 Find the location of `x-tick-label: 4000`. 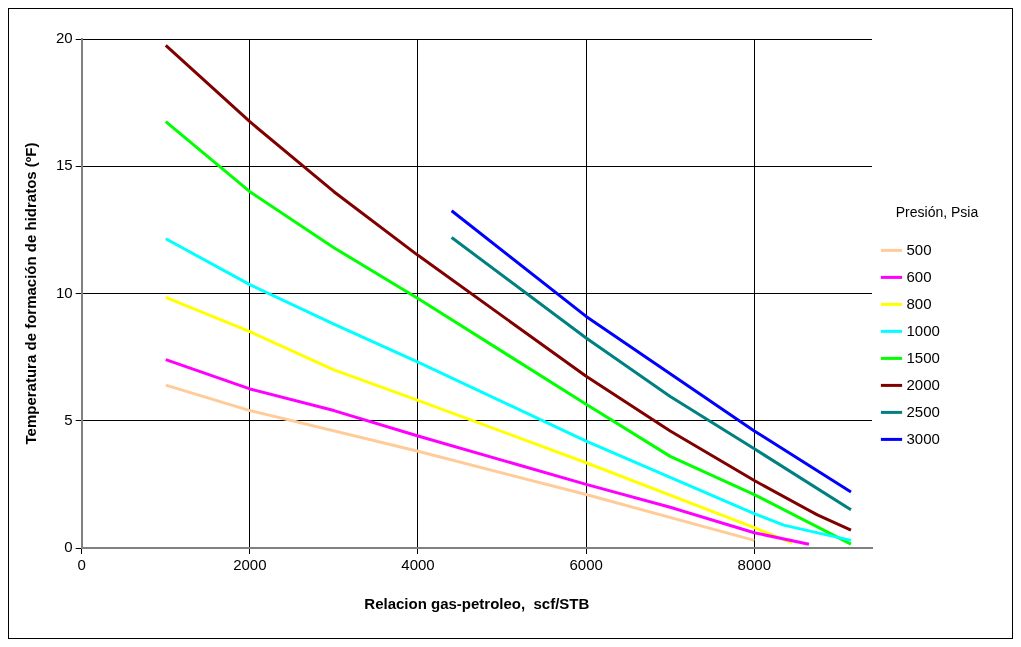

x-tick-label: 4000 is located at coordinates (418, 565).